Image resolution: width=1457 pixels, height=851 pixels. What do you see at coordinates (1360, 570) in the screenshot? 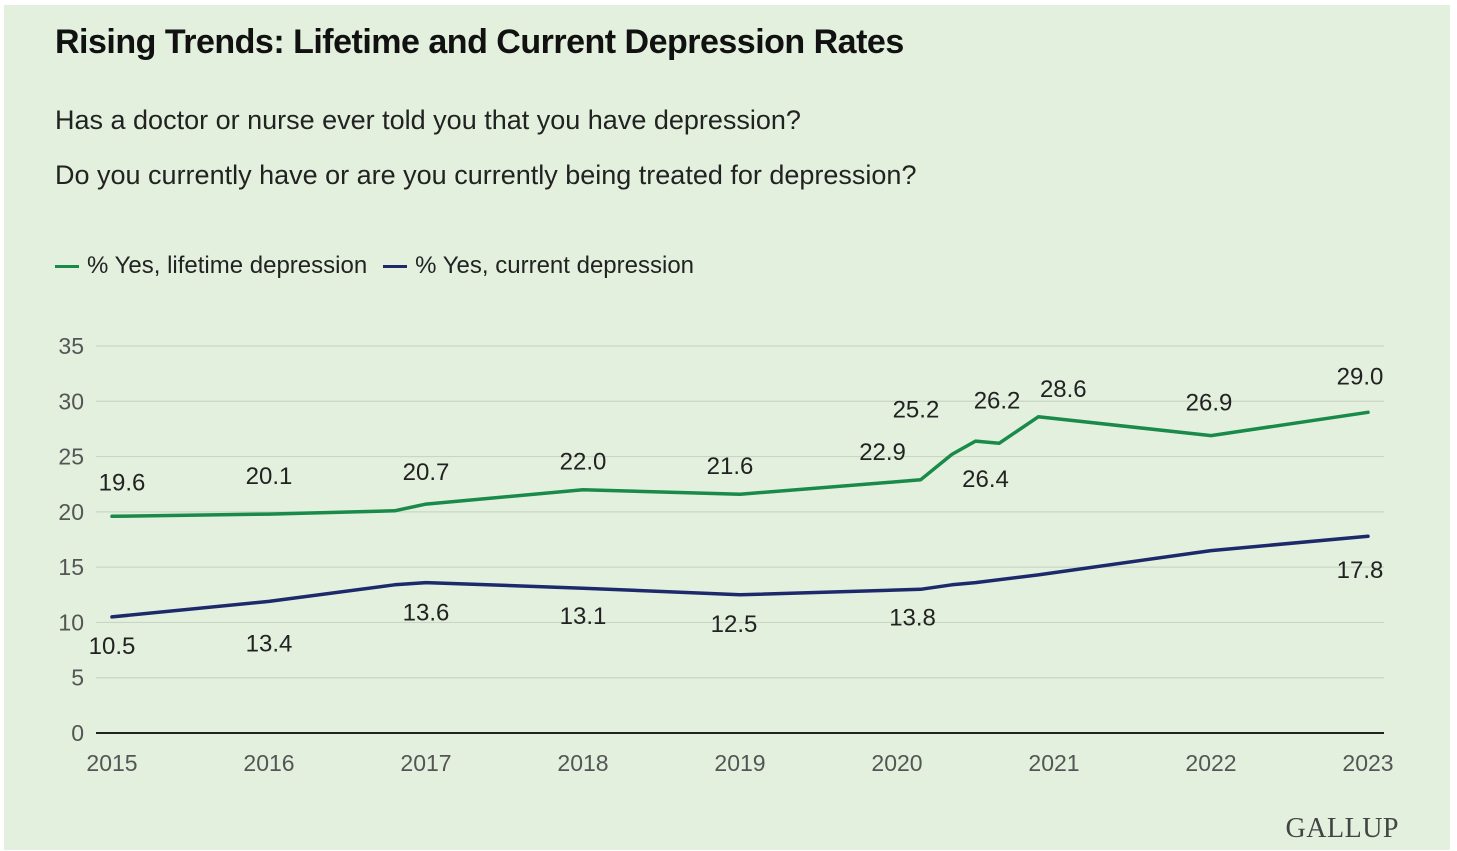
I see `current-data-label: 17.8` at bounding box center [1360, 570].